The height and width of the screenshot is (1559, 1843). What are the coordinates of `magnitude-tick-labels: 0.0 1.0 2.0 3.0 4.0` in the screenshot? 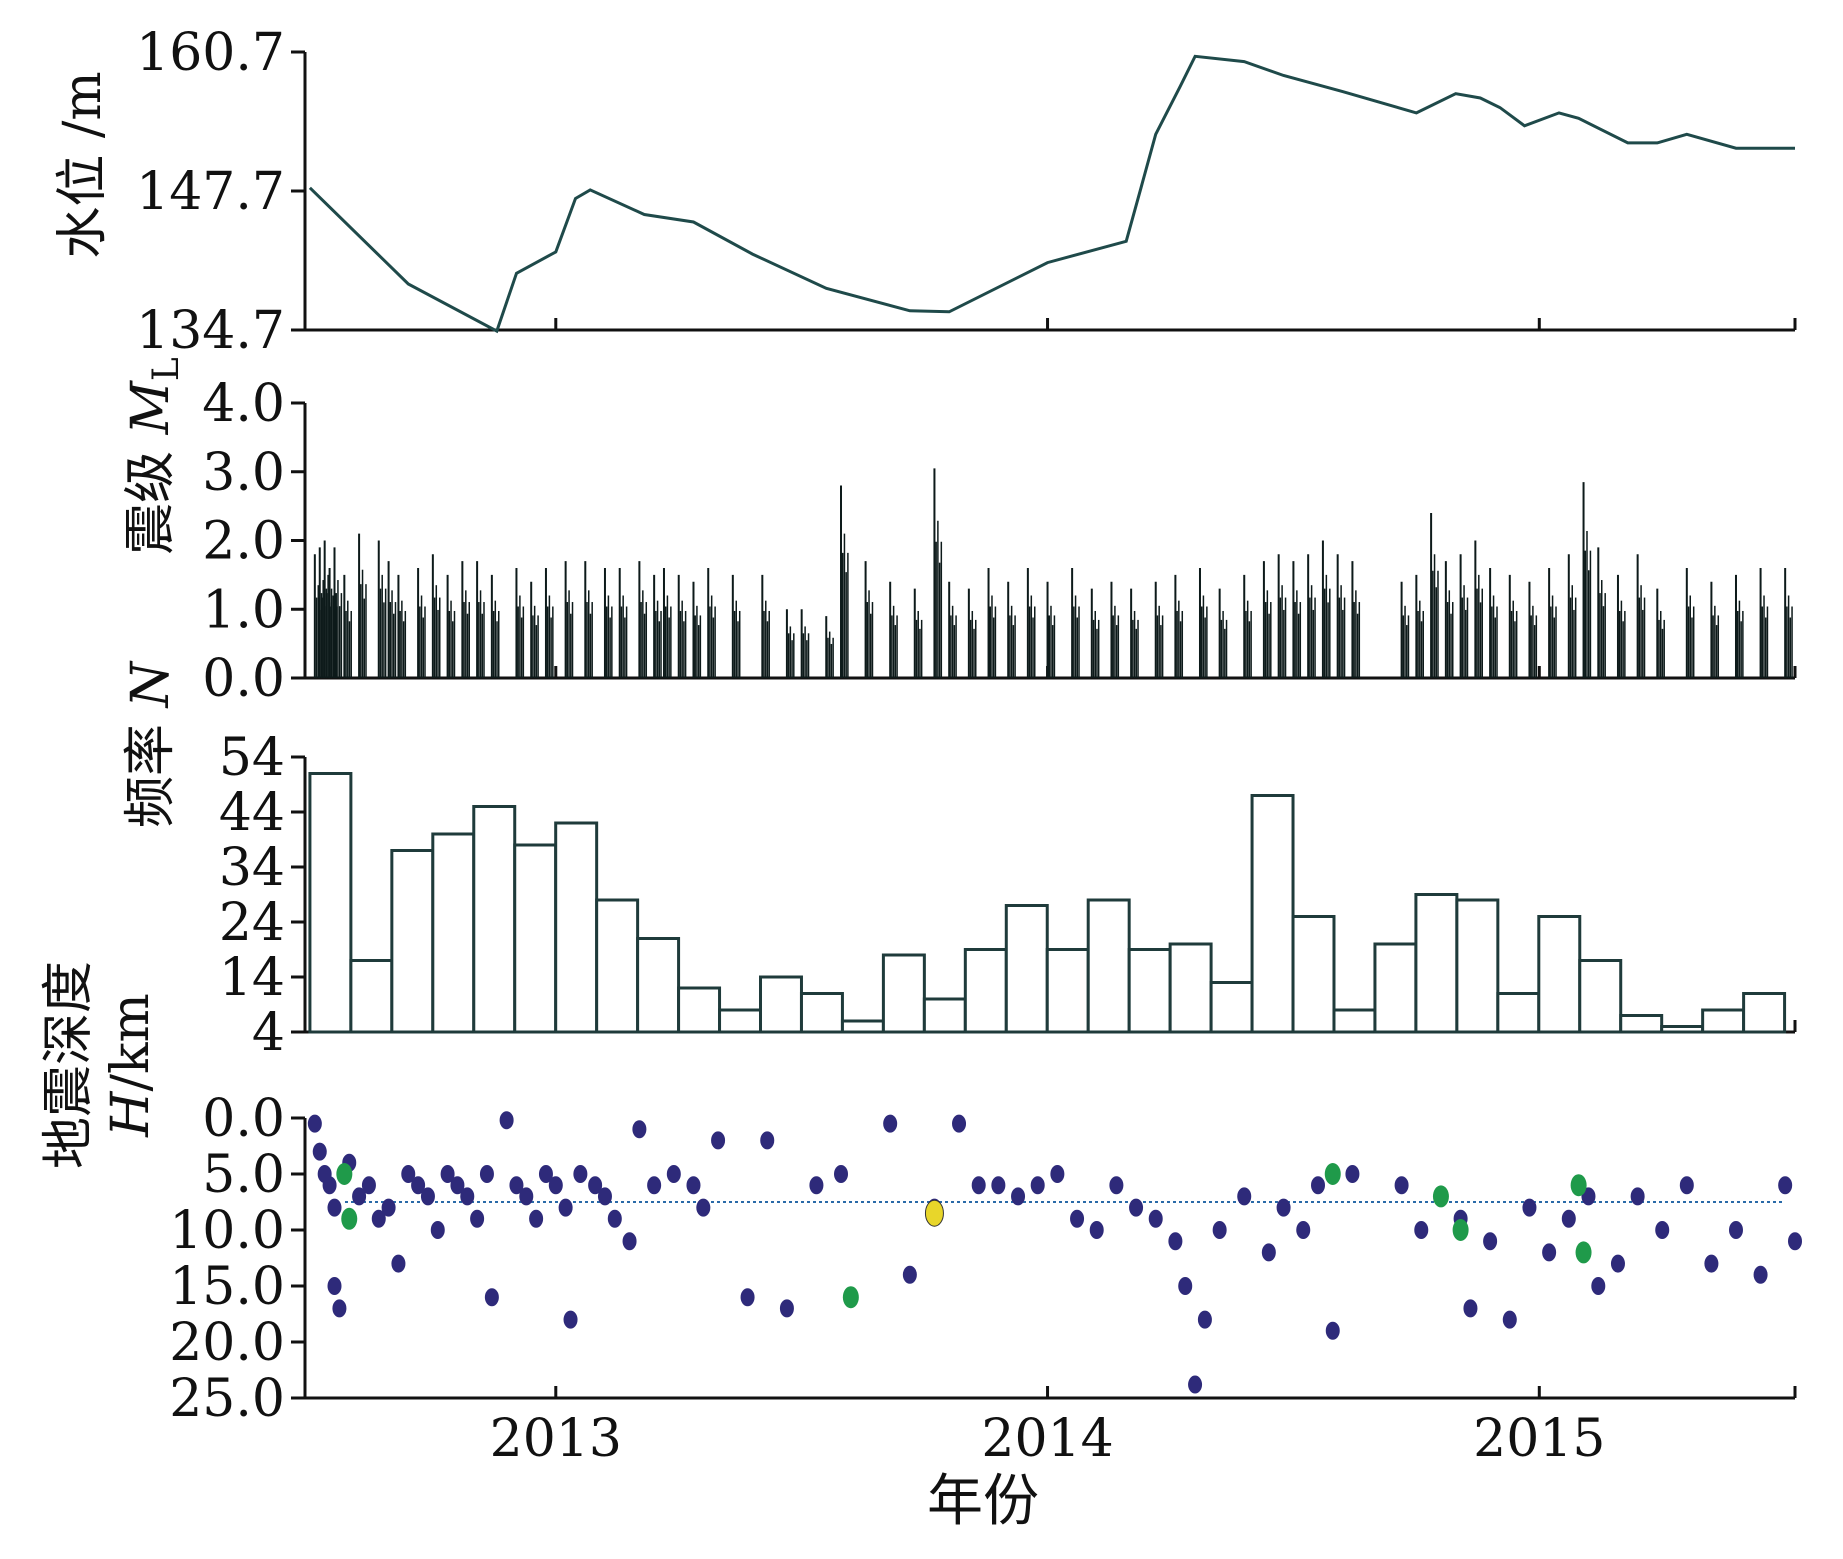 It's located at (243, 541).